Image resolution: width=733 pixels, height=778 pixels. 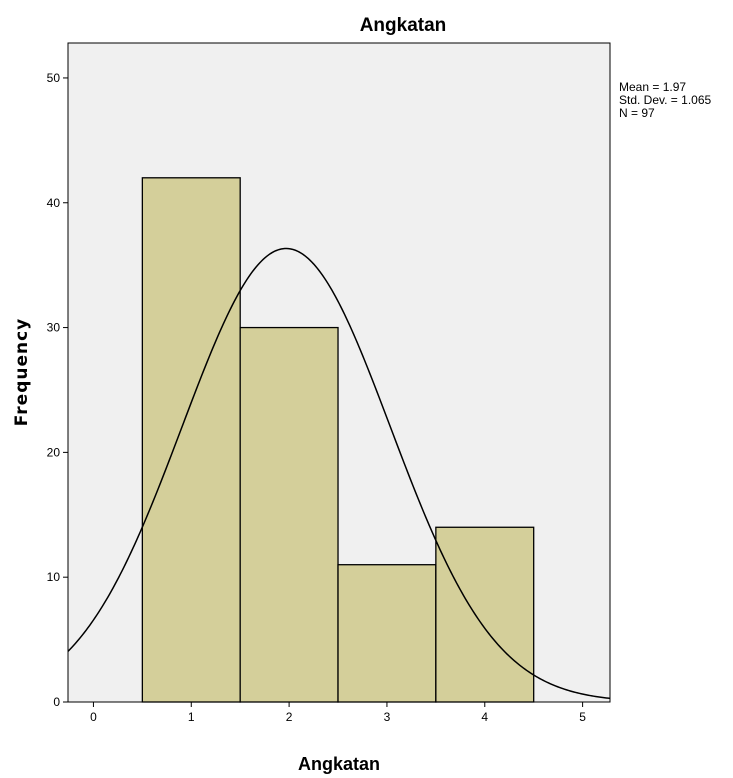 I want to click on x-tick-label-0: 0, so click(x=93, y=717).